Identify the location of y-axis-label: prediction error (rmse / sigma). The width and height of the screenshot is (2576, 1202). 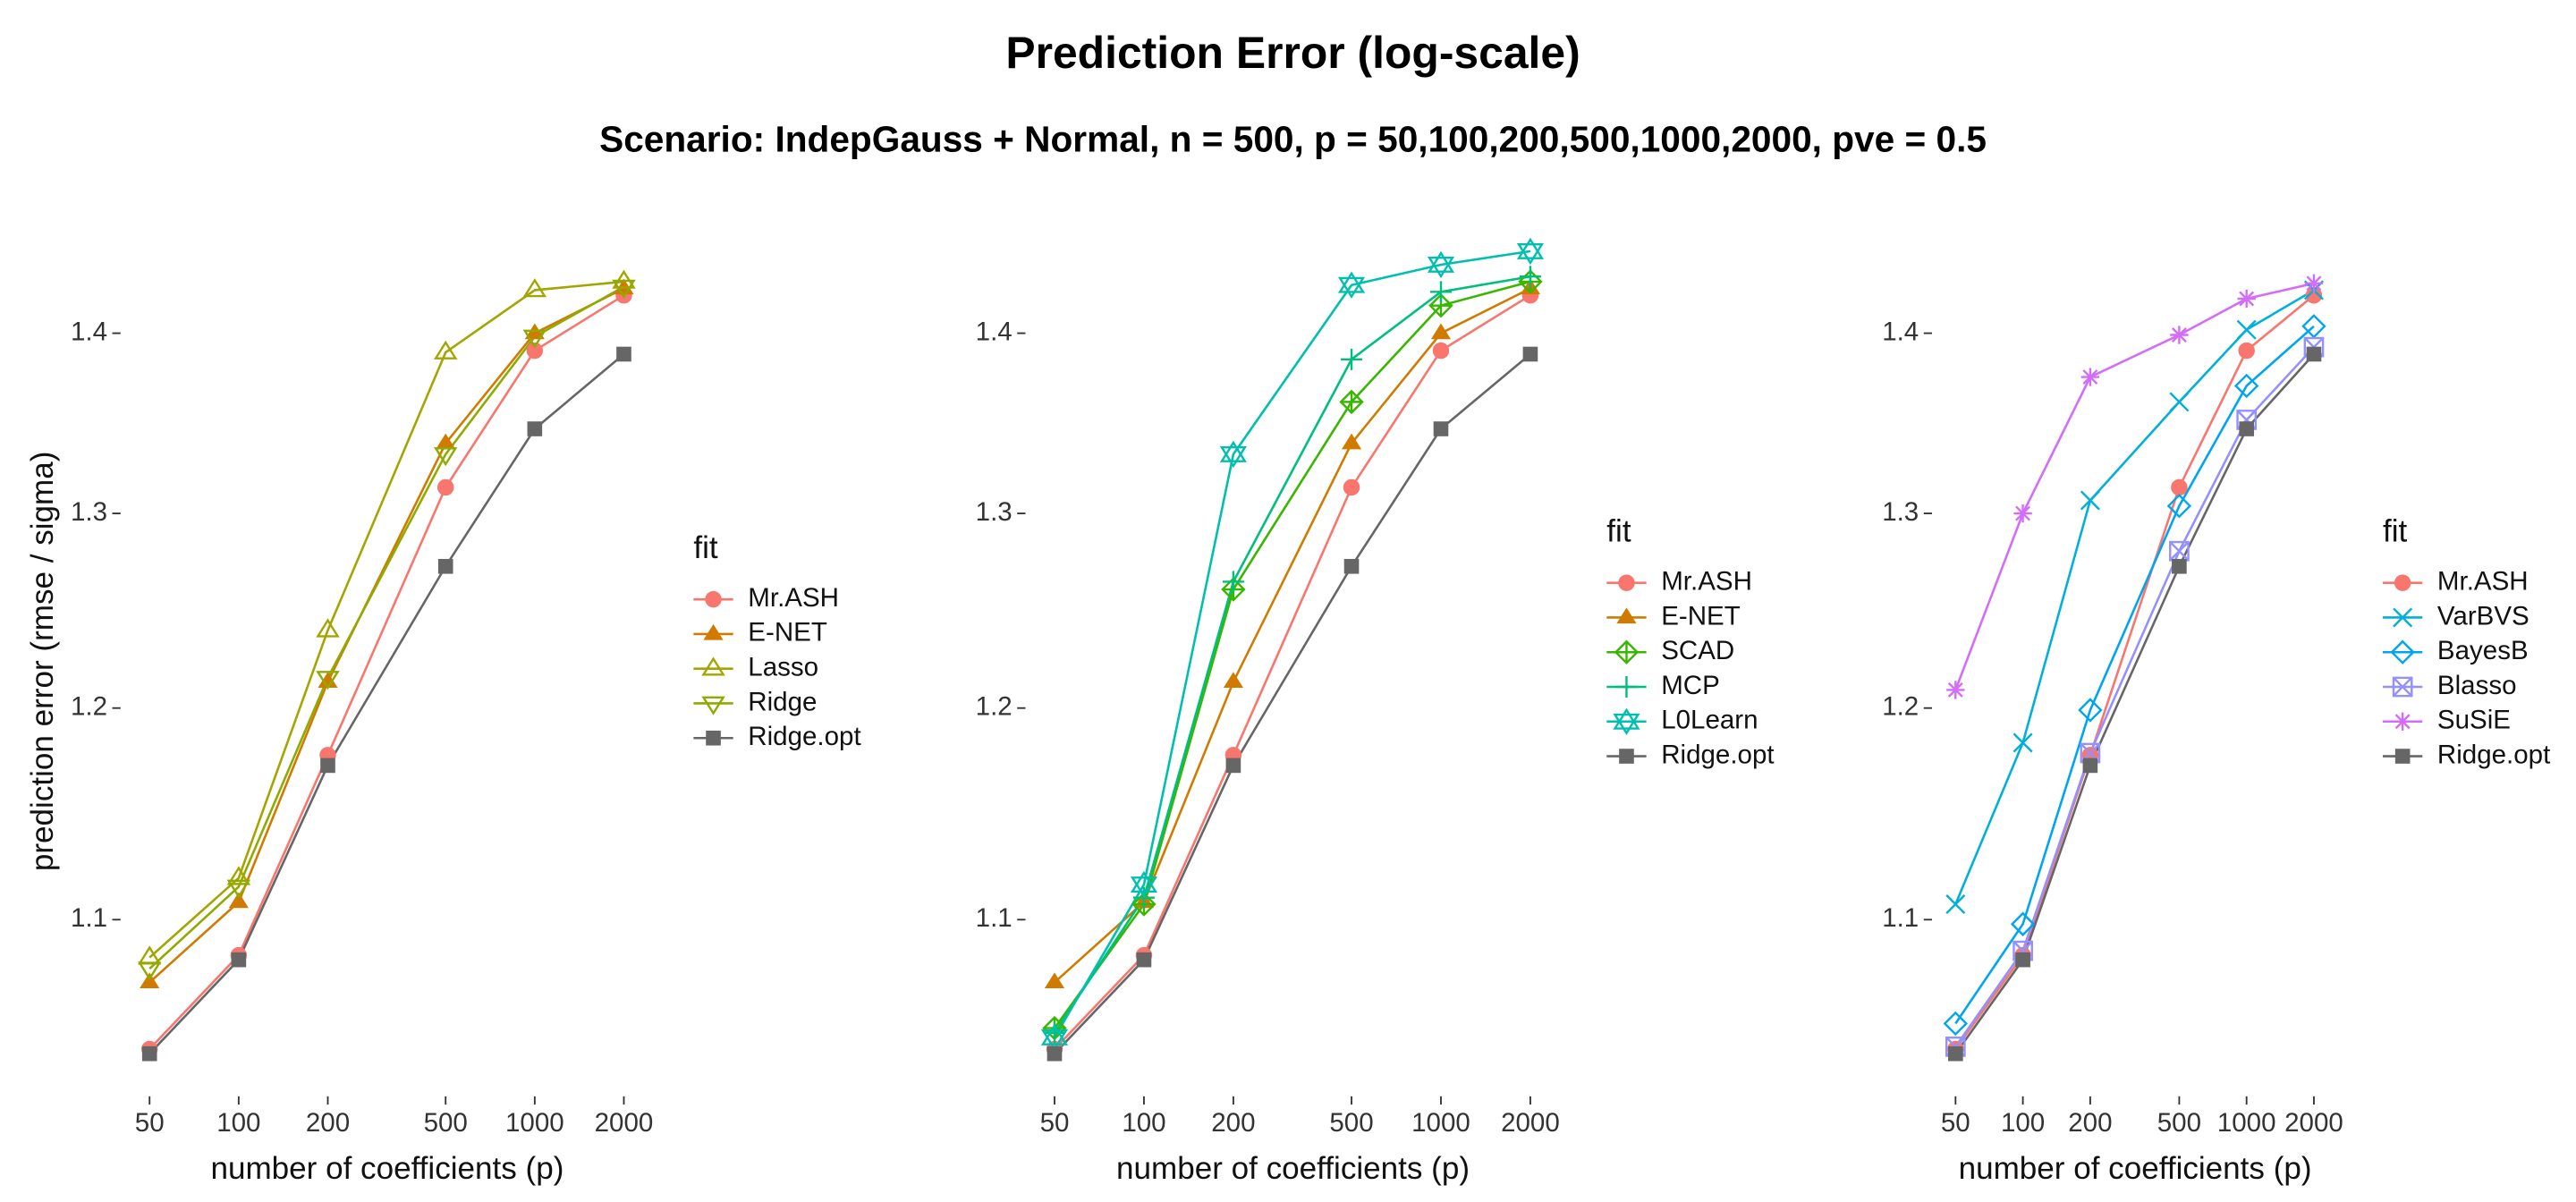
(42, 662).